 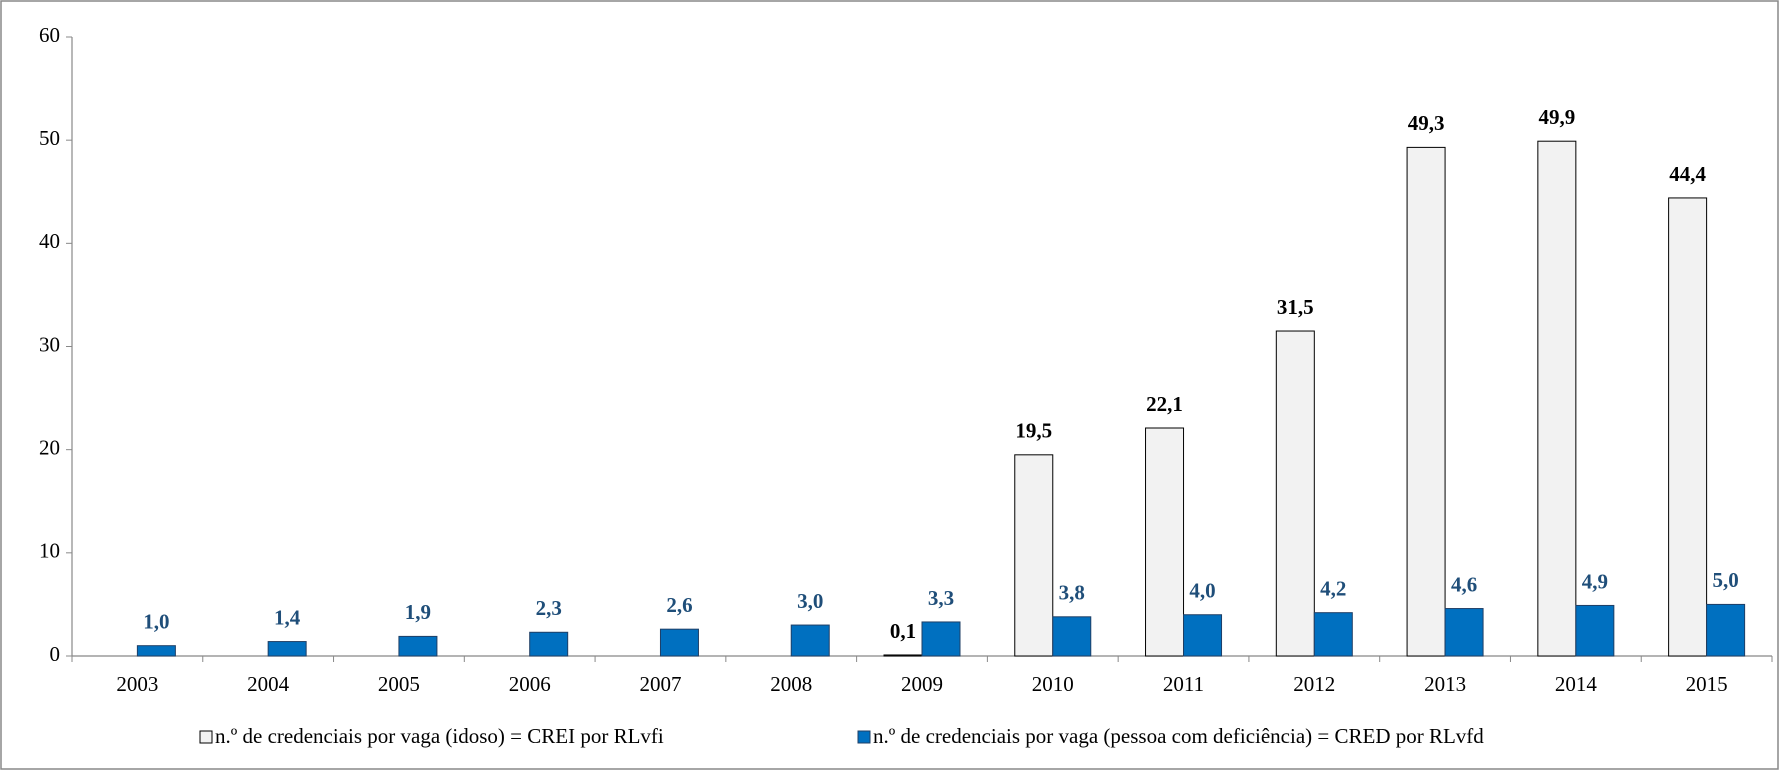 I want to click on value-label: 4,9, so click(x=1595, y=581).